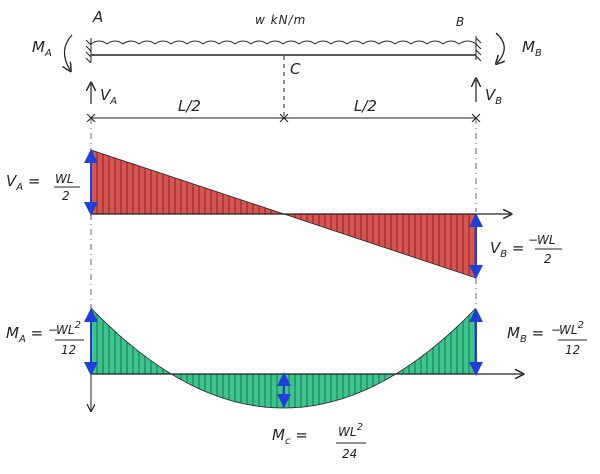 This screenshot has width=600, height=474. Describe the element at coordinates (290, 436) in the screenshot. I see `svg-text: Mc =` at that location.